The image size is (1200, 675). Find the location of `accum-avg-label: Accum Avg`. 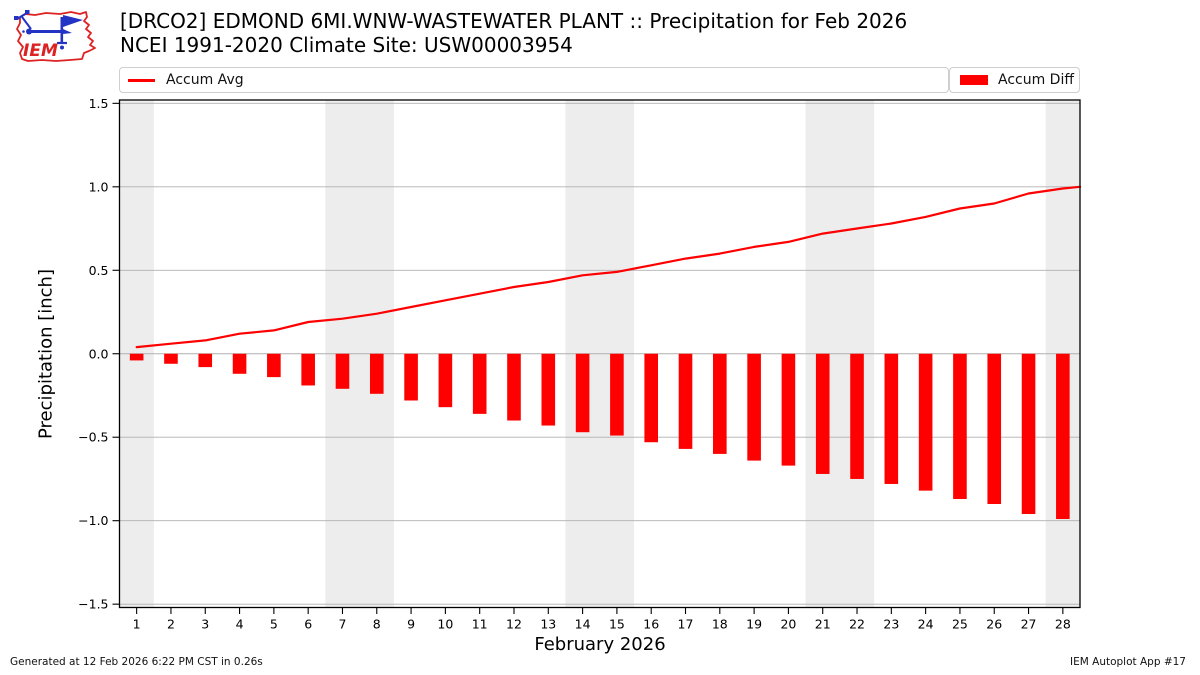

accum-avg-label: Accum Avg is located at coordinates (205, 80).